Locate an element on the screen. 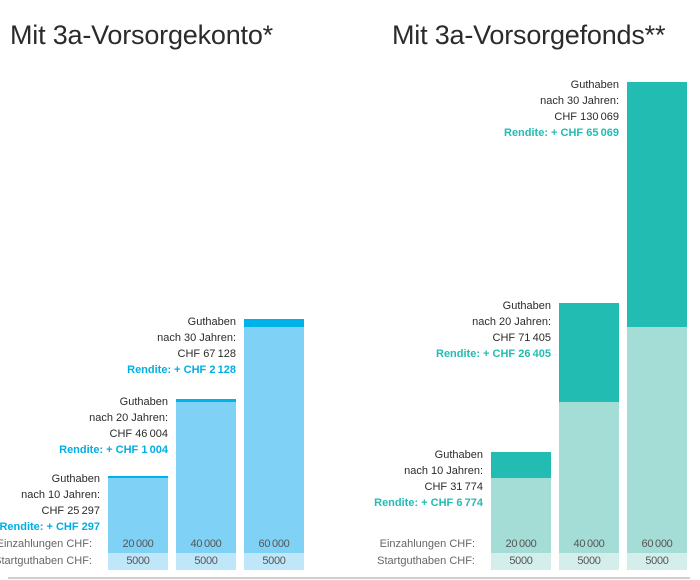 The width and height of the screenshot is (700, 580). annotation-total: CHF 31 774 is located at coordinates (453, 487).